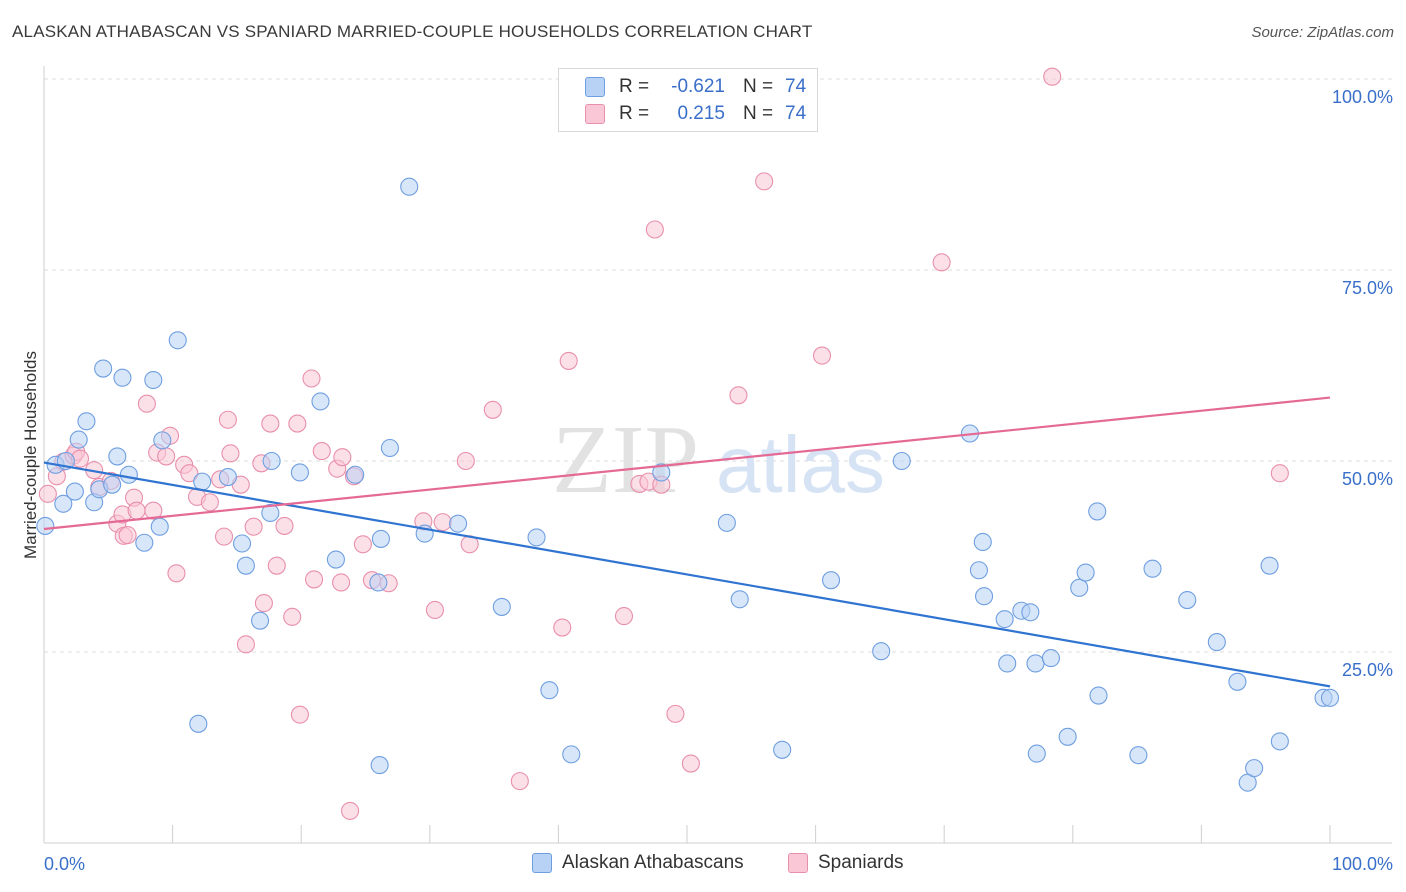  What do you see at coordinates (595, 114) in the screenshot?
I see `legend-swatch-pink` at bounding box center [595, 114].